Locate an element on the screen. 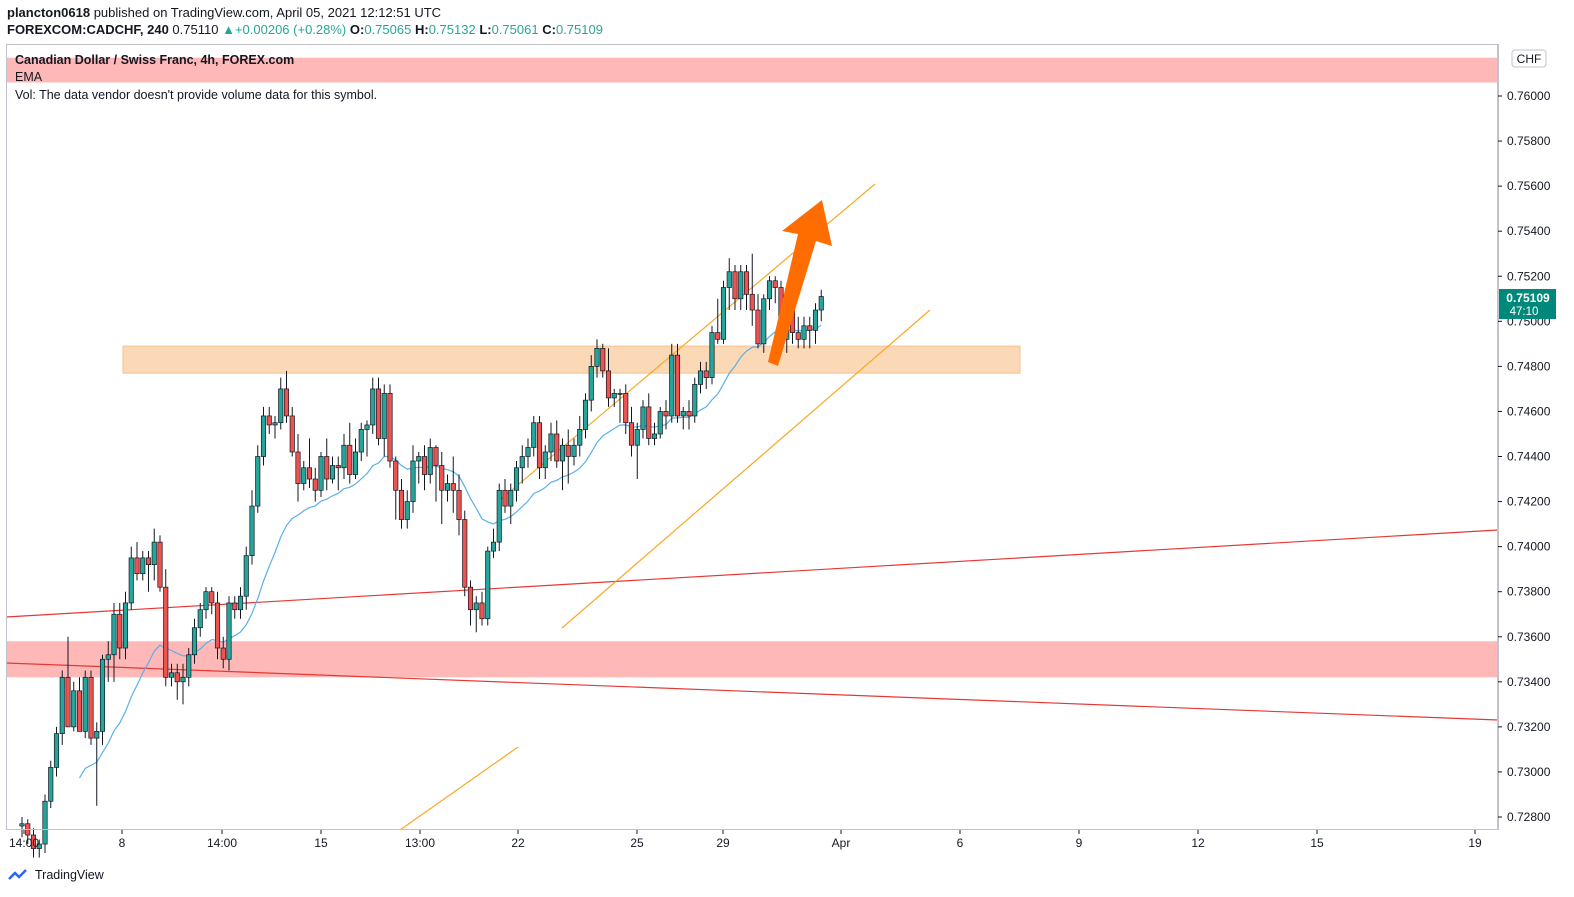 Image resolution: width=1574 pixels, height=897 pixels. price-tick-label: 0.76000 is located at coordinates (1529, 96).